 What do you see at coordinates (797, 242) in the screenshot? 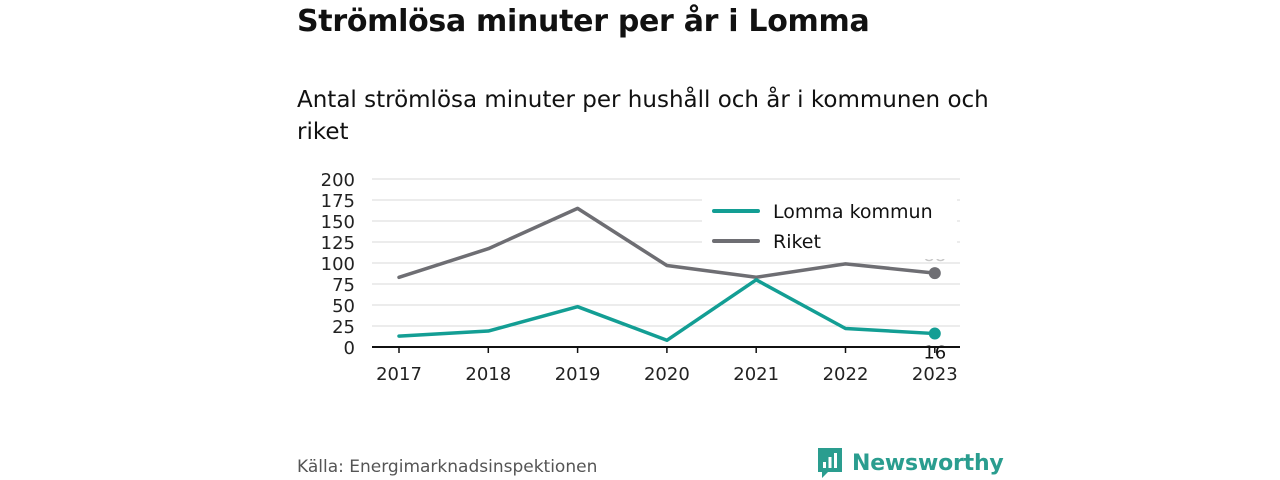
I see `legend-label-riket: Riket` at bounding box center [797, 242].